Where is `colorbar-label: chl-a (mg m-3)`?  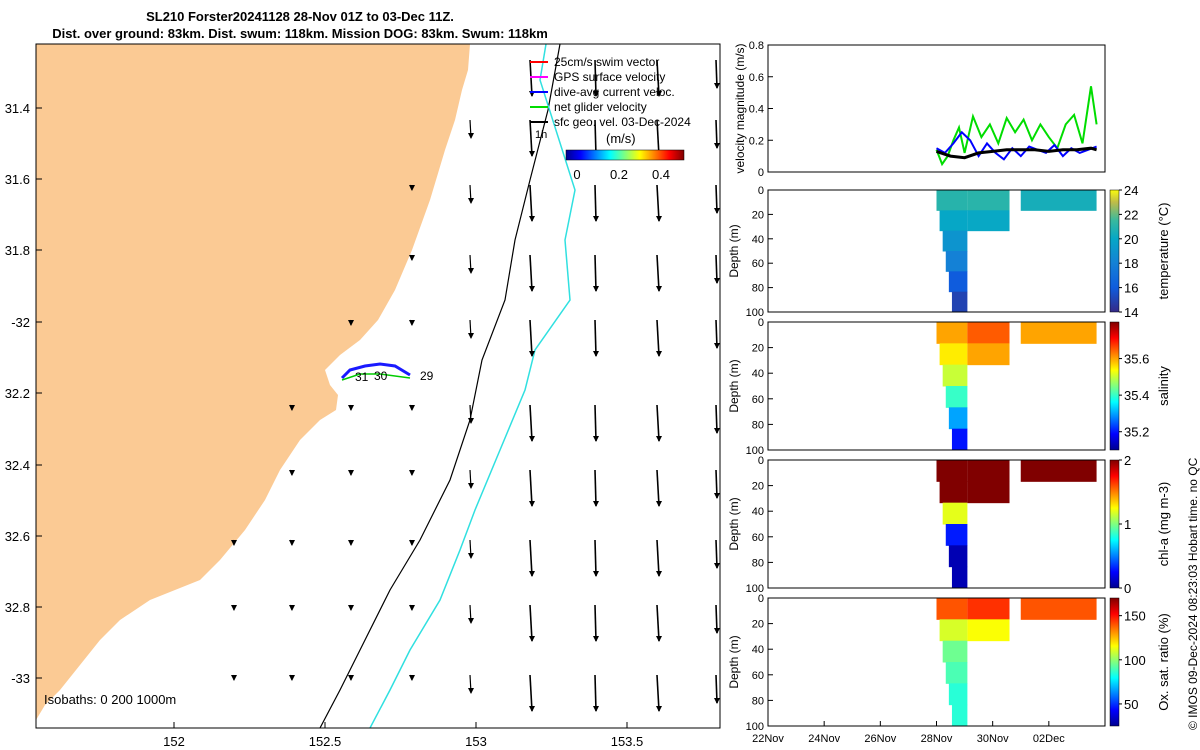
colorbar-label: chl-a (mg m-3) is located at coordinates (1163, 524).